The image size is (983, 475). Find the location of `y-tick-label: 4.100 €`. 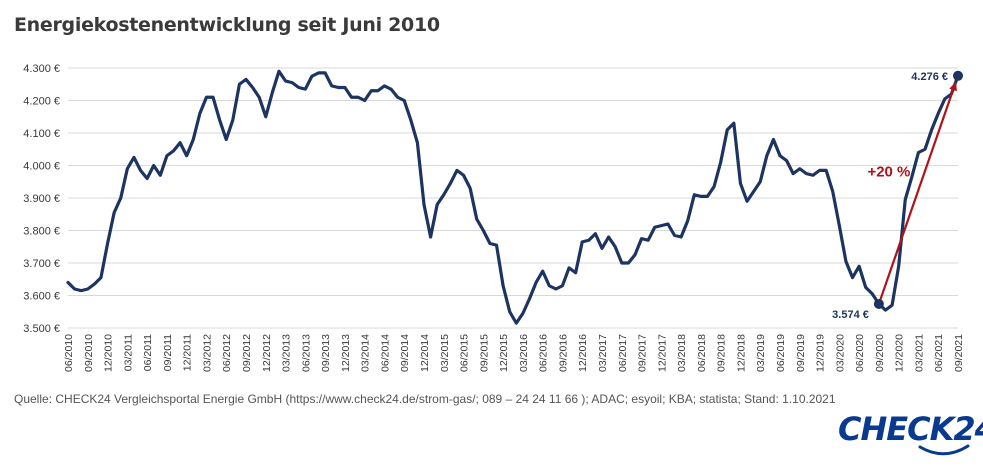

y-tick-label: 4.100 € is located at coordinates (41, 134).